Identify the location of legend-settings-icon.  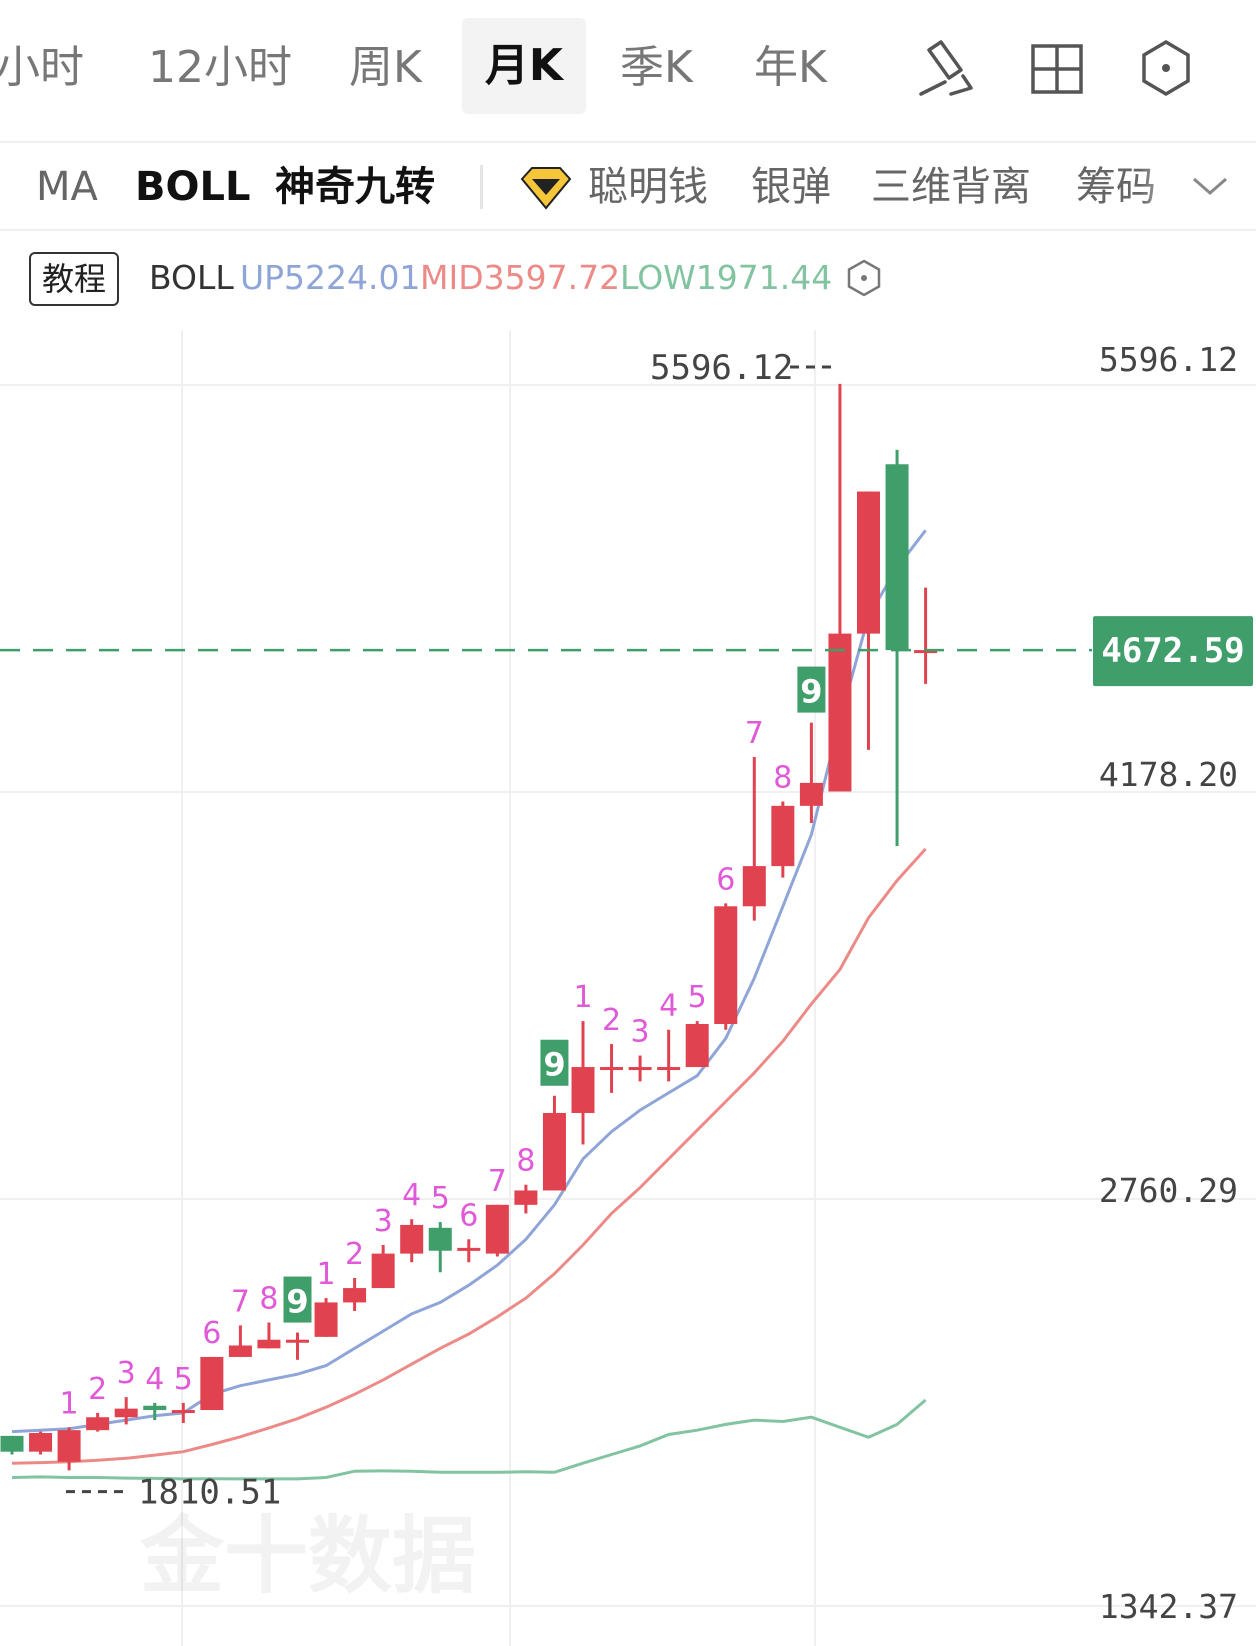
(864, 278).